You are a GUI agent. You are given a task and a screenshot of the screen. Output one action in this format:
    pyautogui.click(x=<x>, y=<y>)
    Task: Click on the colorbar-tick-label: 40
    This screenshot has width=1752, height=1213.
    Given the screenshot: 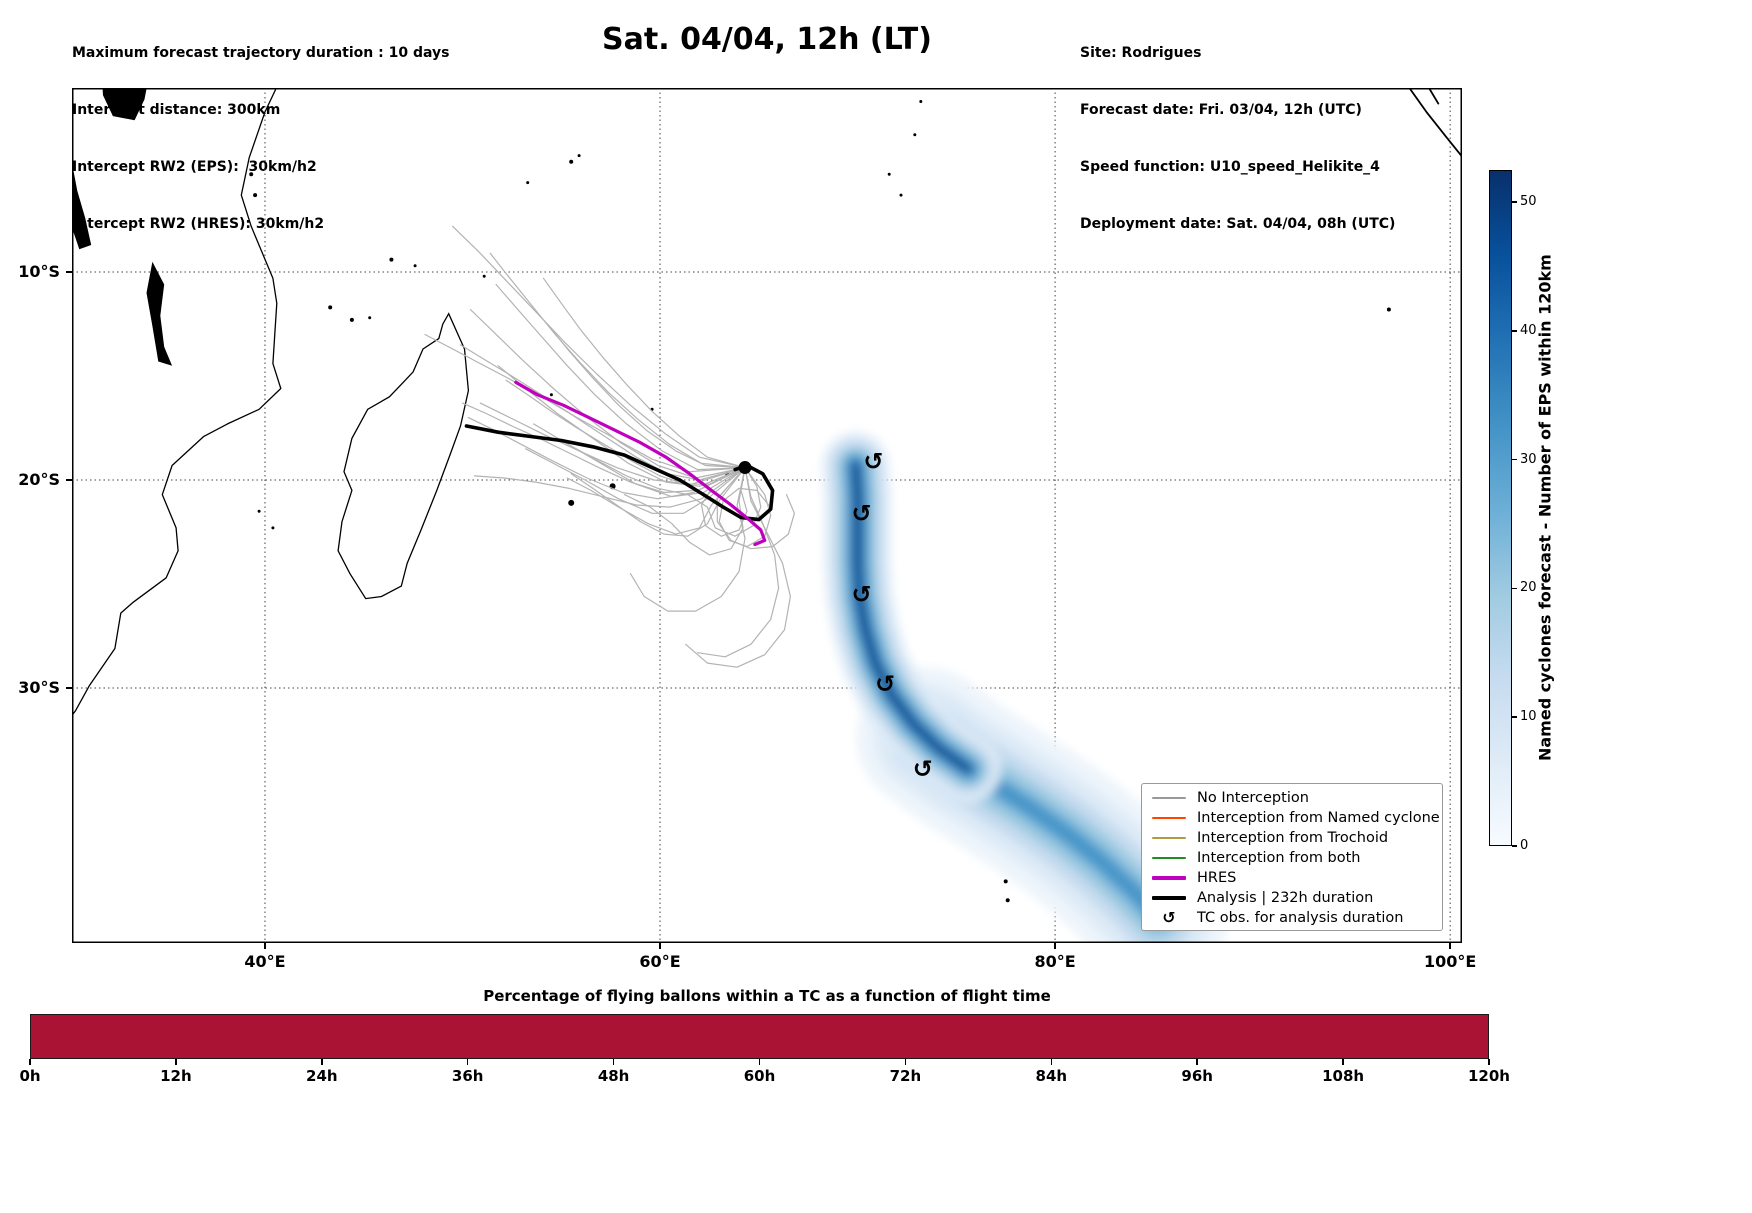 What is the action you would take?
    pyautogui.click(x=1528, y=330)
    